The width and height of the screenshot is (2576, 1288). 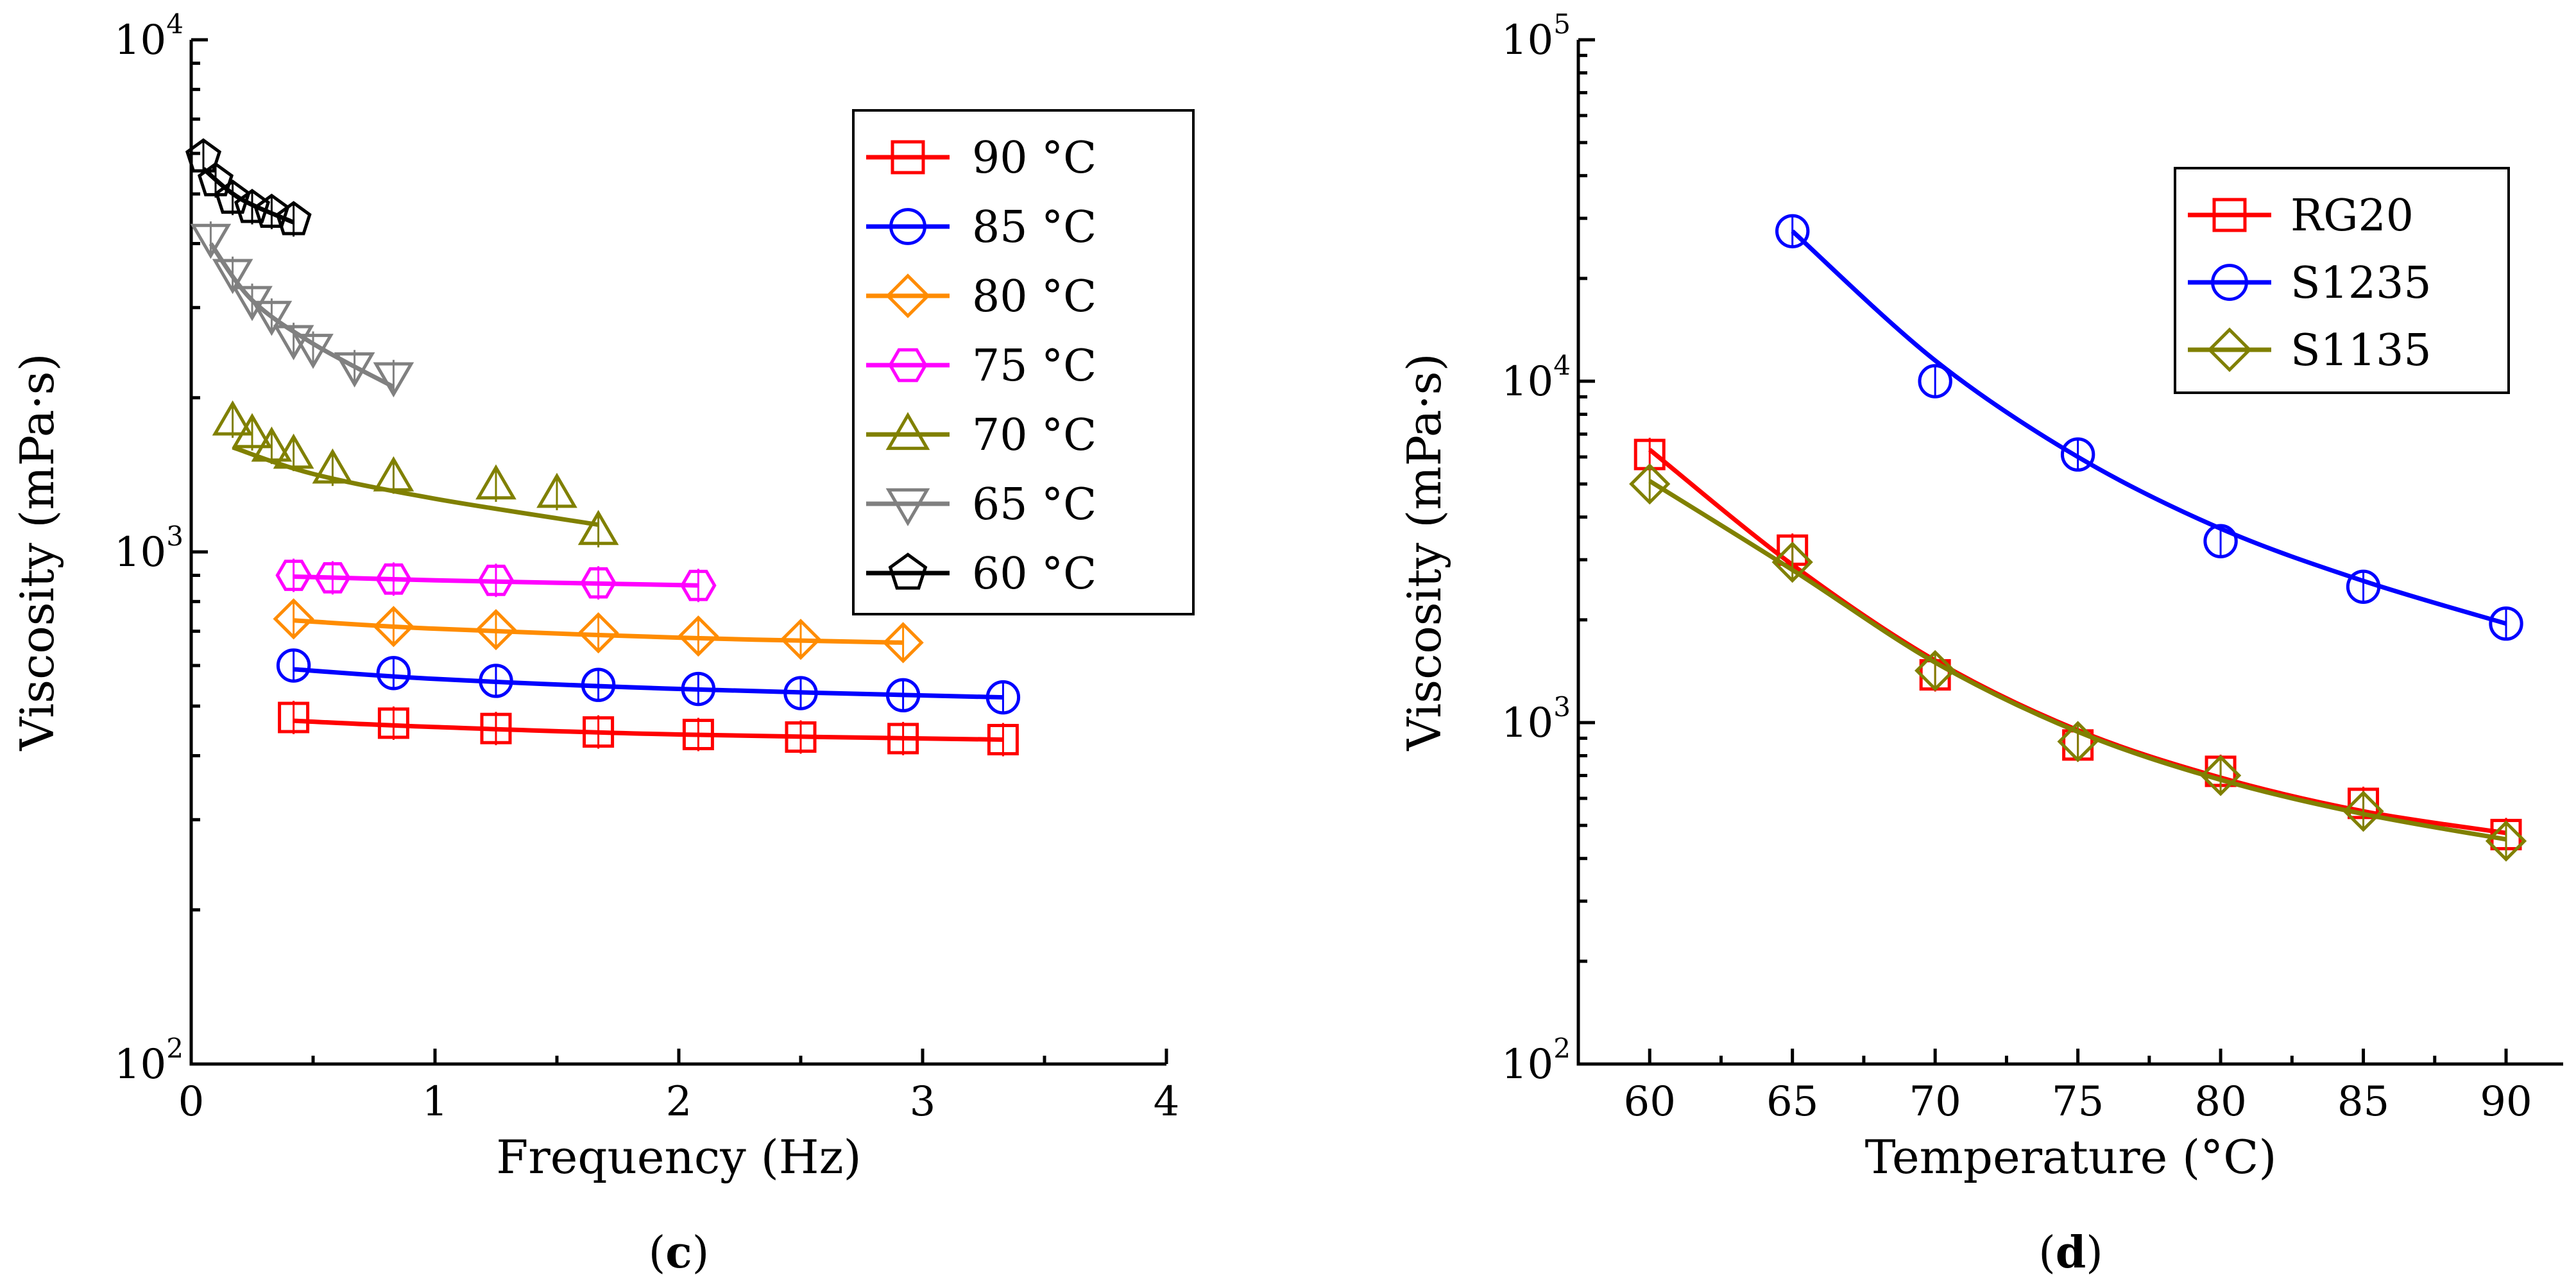 I want to click on y-tick-label: 10⁵, so click(x=1536, y=36).